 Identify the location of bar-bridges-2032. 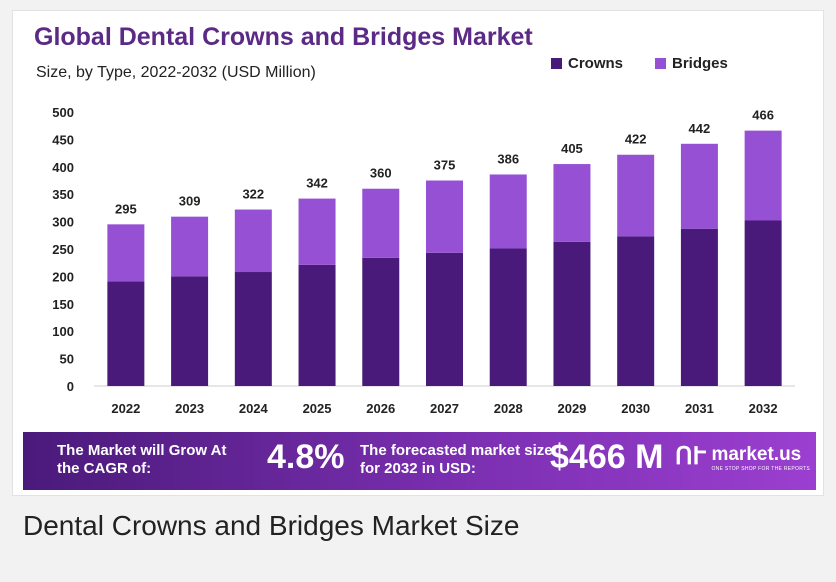
(763, 175).